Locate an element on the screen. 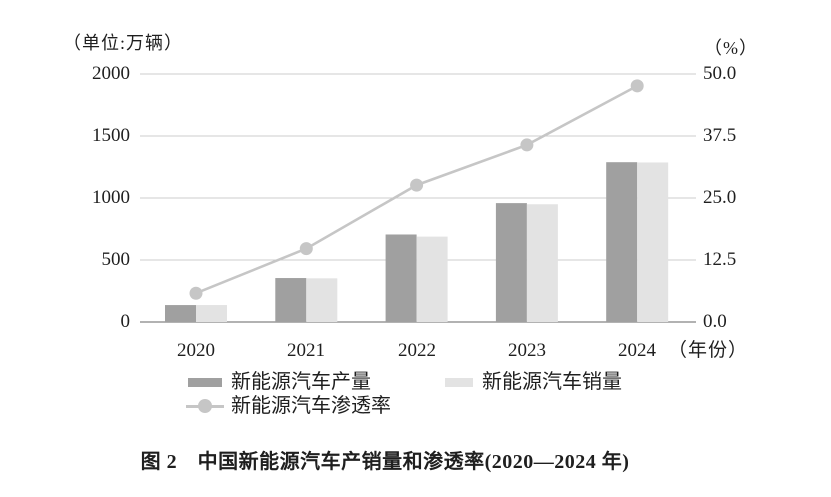  legend-item-penetration: 新能源汽车渗透率 is located at coordinates (288, 406).